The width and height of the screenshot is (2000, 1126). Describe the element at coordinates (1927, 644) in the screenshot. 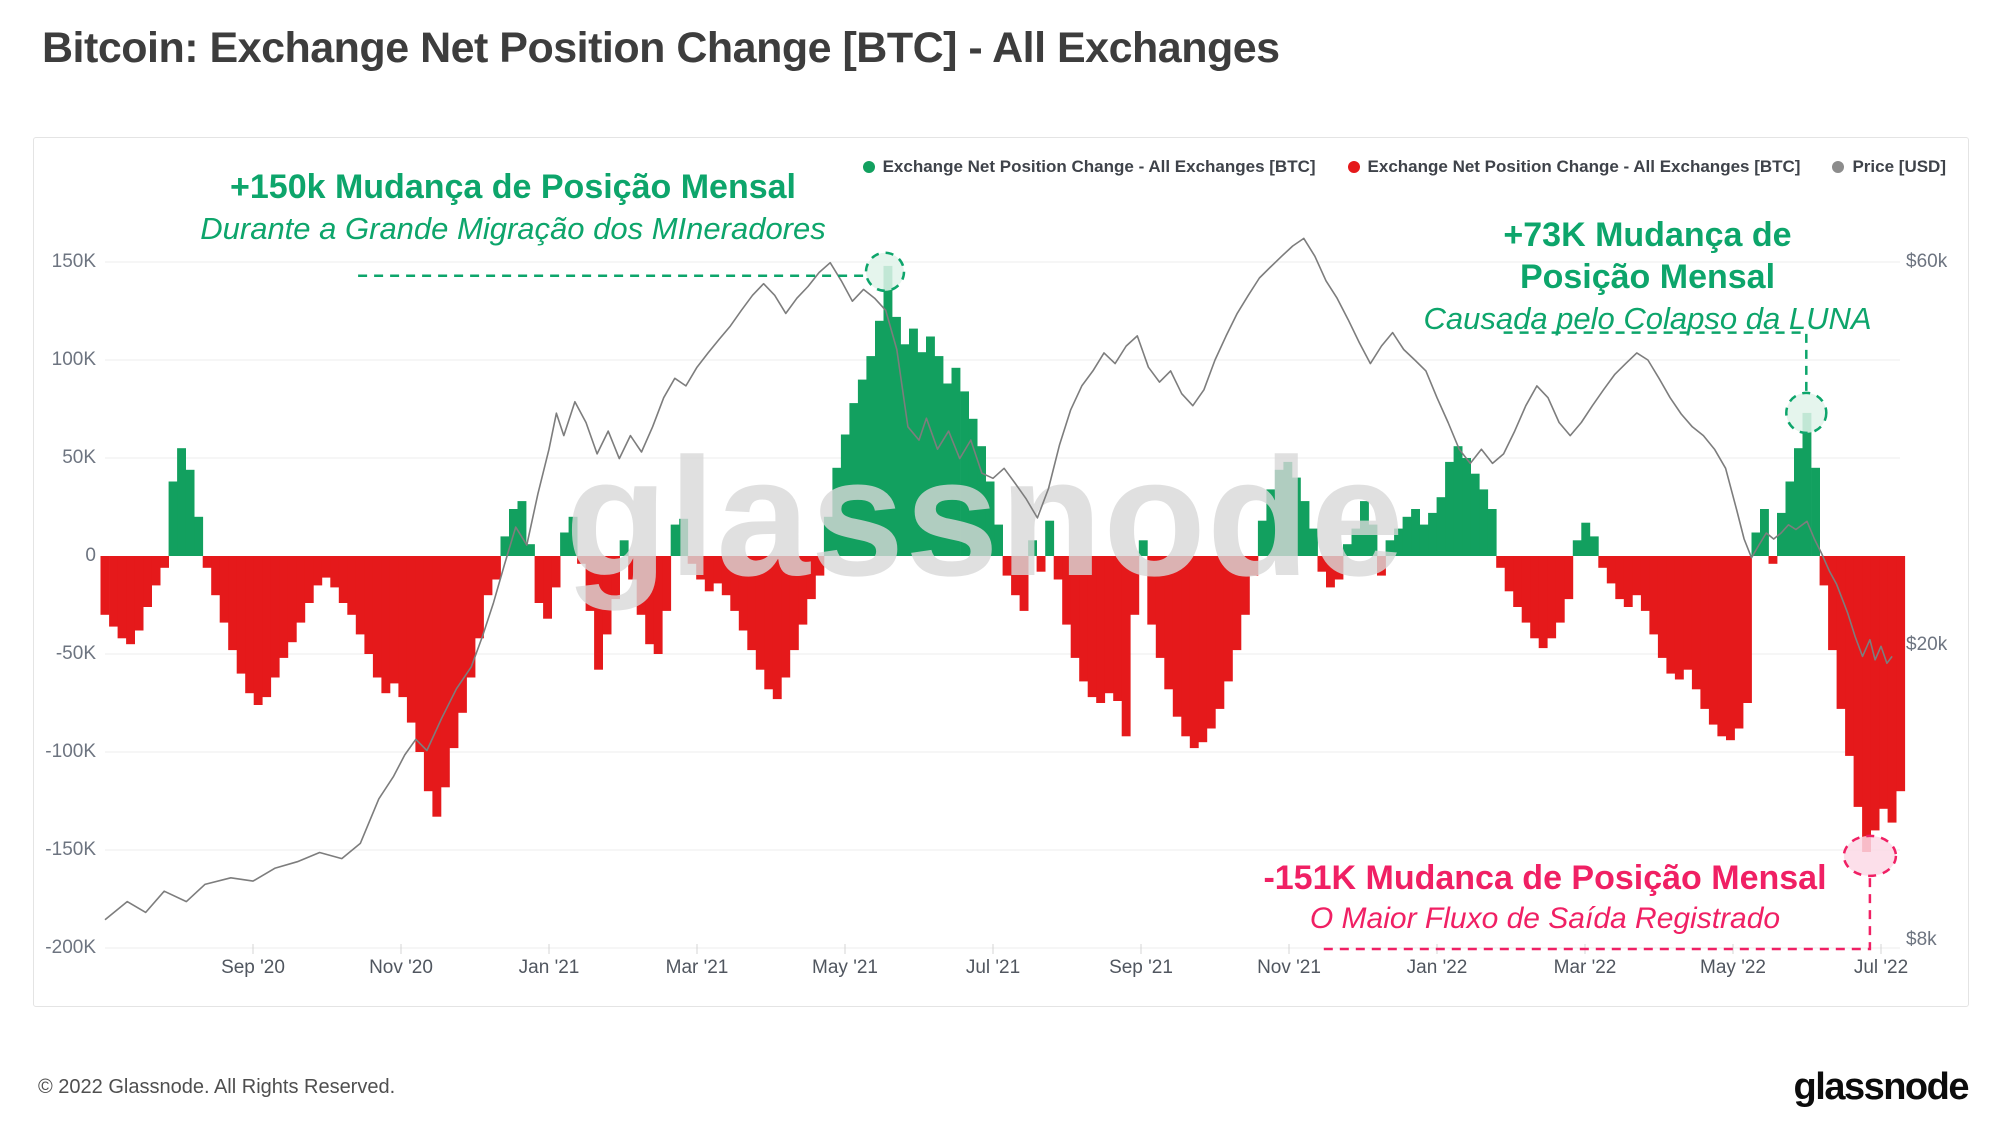

I see `y-right-tick-label: $20k` at that location.